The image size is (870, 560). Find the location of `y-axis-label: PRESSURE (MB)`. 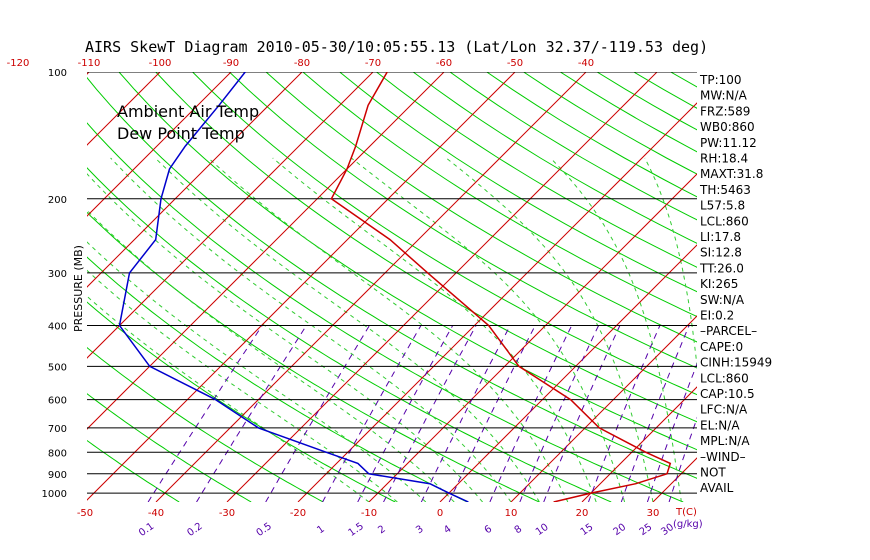

y-axis-label: PRESSURE (MB) is located at coordinates (78, 288).